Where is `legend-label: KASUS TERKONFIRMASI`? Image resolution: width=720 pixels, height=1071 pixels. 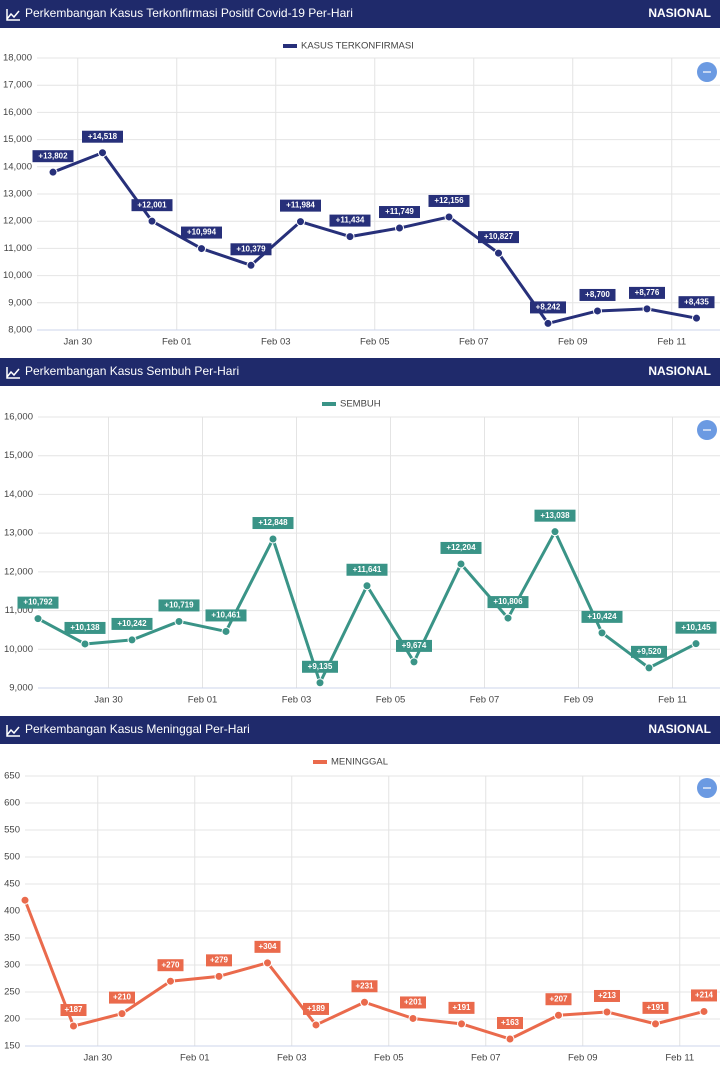
legend-label: KASUS TERKONFIRMASI is located at coordinates (357, 46).